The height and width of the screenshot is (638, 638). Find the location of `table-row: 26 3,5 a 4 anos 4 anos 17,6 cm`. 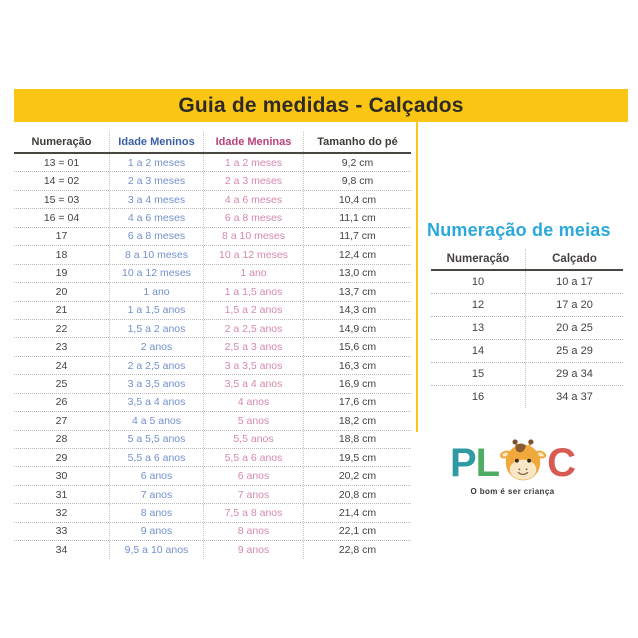

table-row: 26 3,5 a 4 anos 4 anos 17,6 cm is located at coordinates (212, 403).